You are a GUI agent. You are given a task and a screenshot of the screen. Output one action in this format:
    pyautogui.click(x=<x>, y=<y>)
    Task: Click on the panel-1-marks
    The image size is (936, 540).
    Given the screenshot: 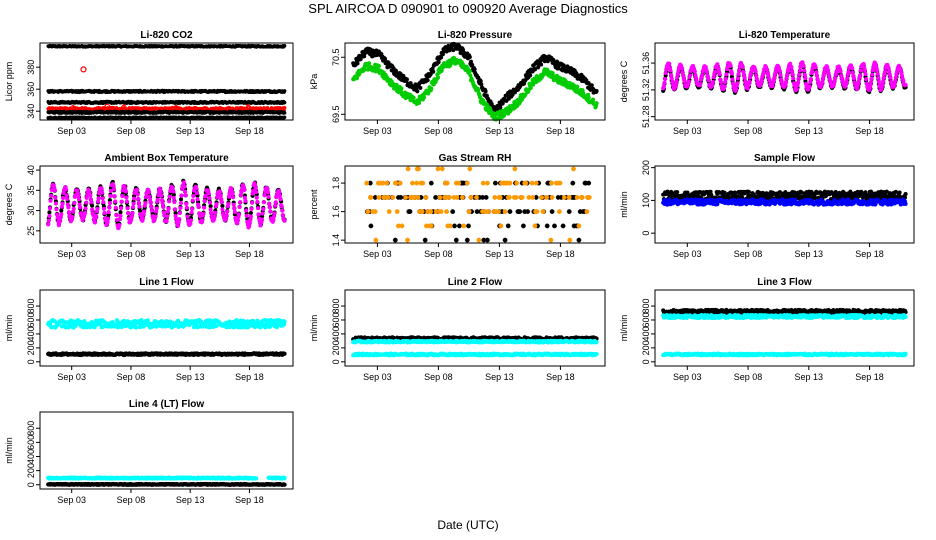 What is the action you would take?
    pyautogui.click(x=166, y=82)
    